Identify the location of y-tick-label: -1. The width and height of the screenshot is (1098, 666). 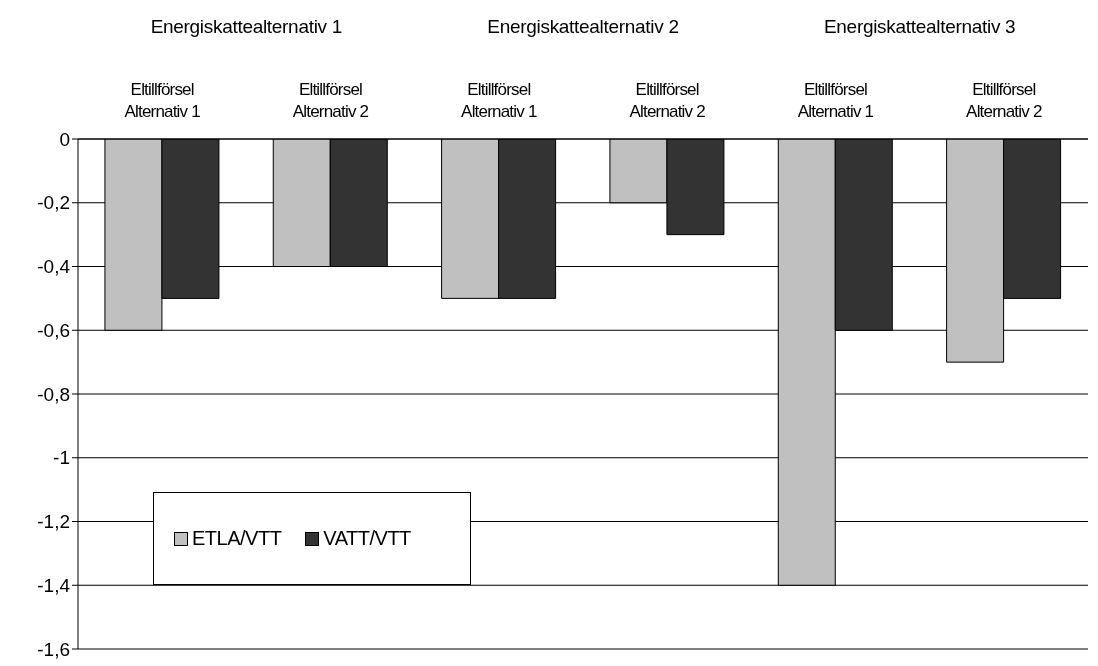
(61, 458).